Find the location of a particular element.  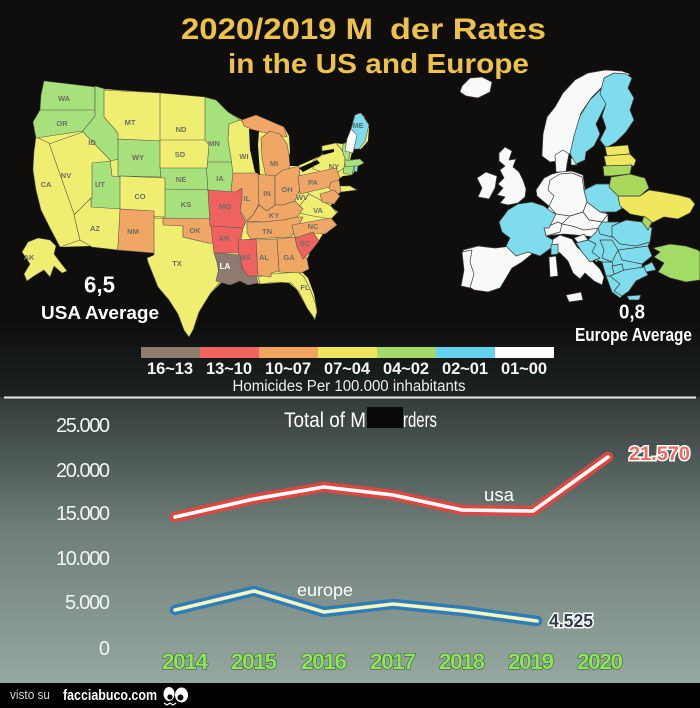

svg-text: AZ is located at coordinates (95, 228).